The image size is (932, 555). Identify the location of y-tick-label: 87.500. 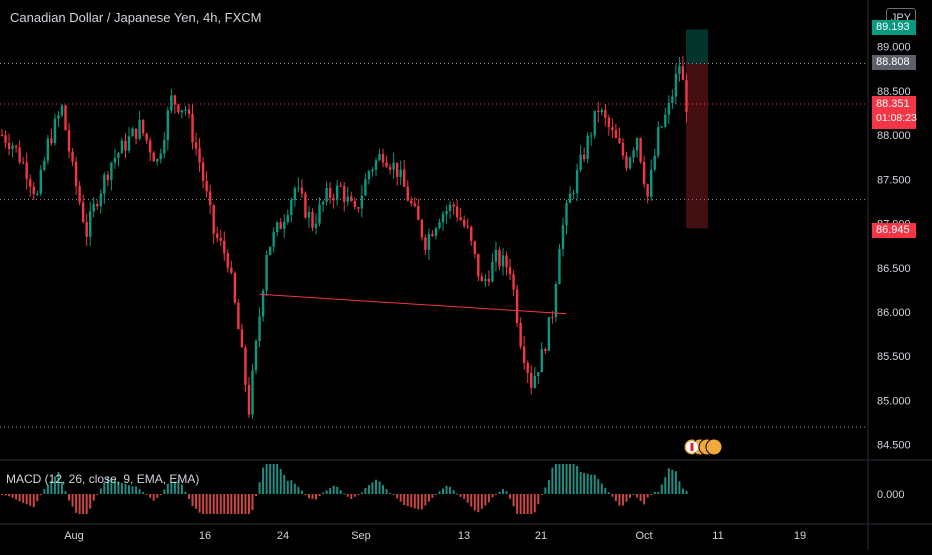
(894, 180).